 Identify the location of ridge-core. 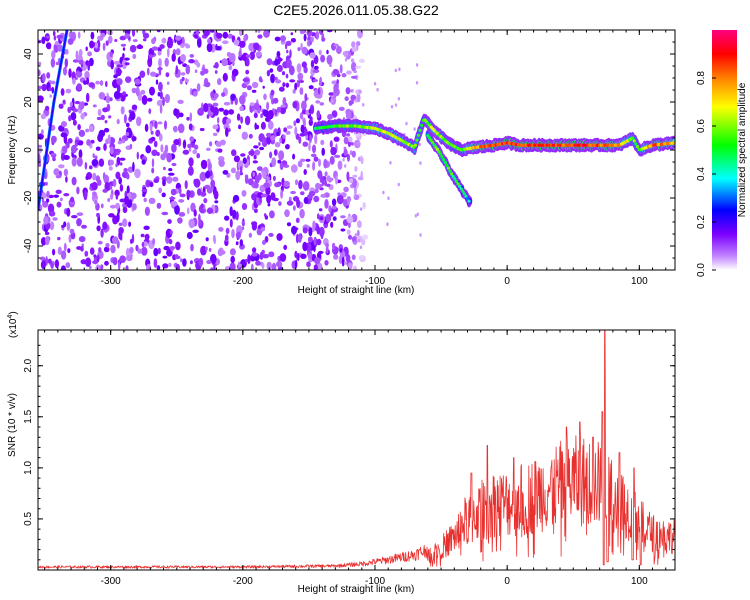
(444, 160).